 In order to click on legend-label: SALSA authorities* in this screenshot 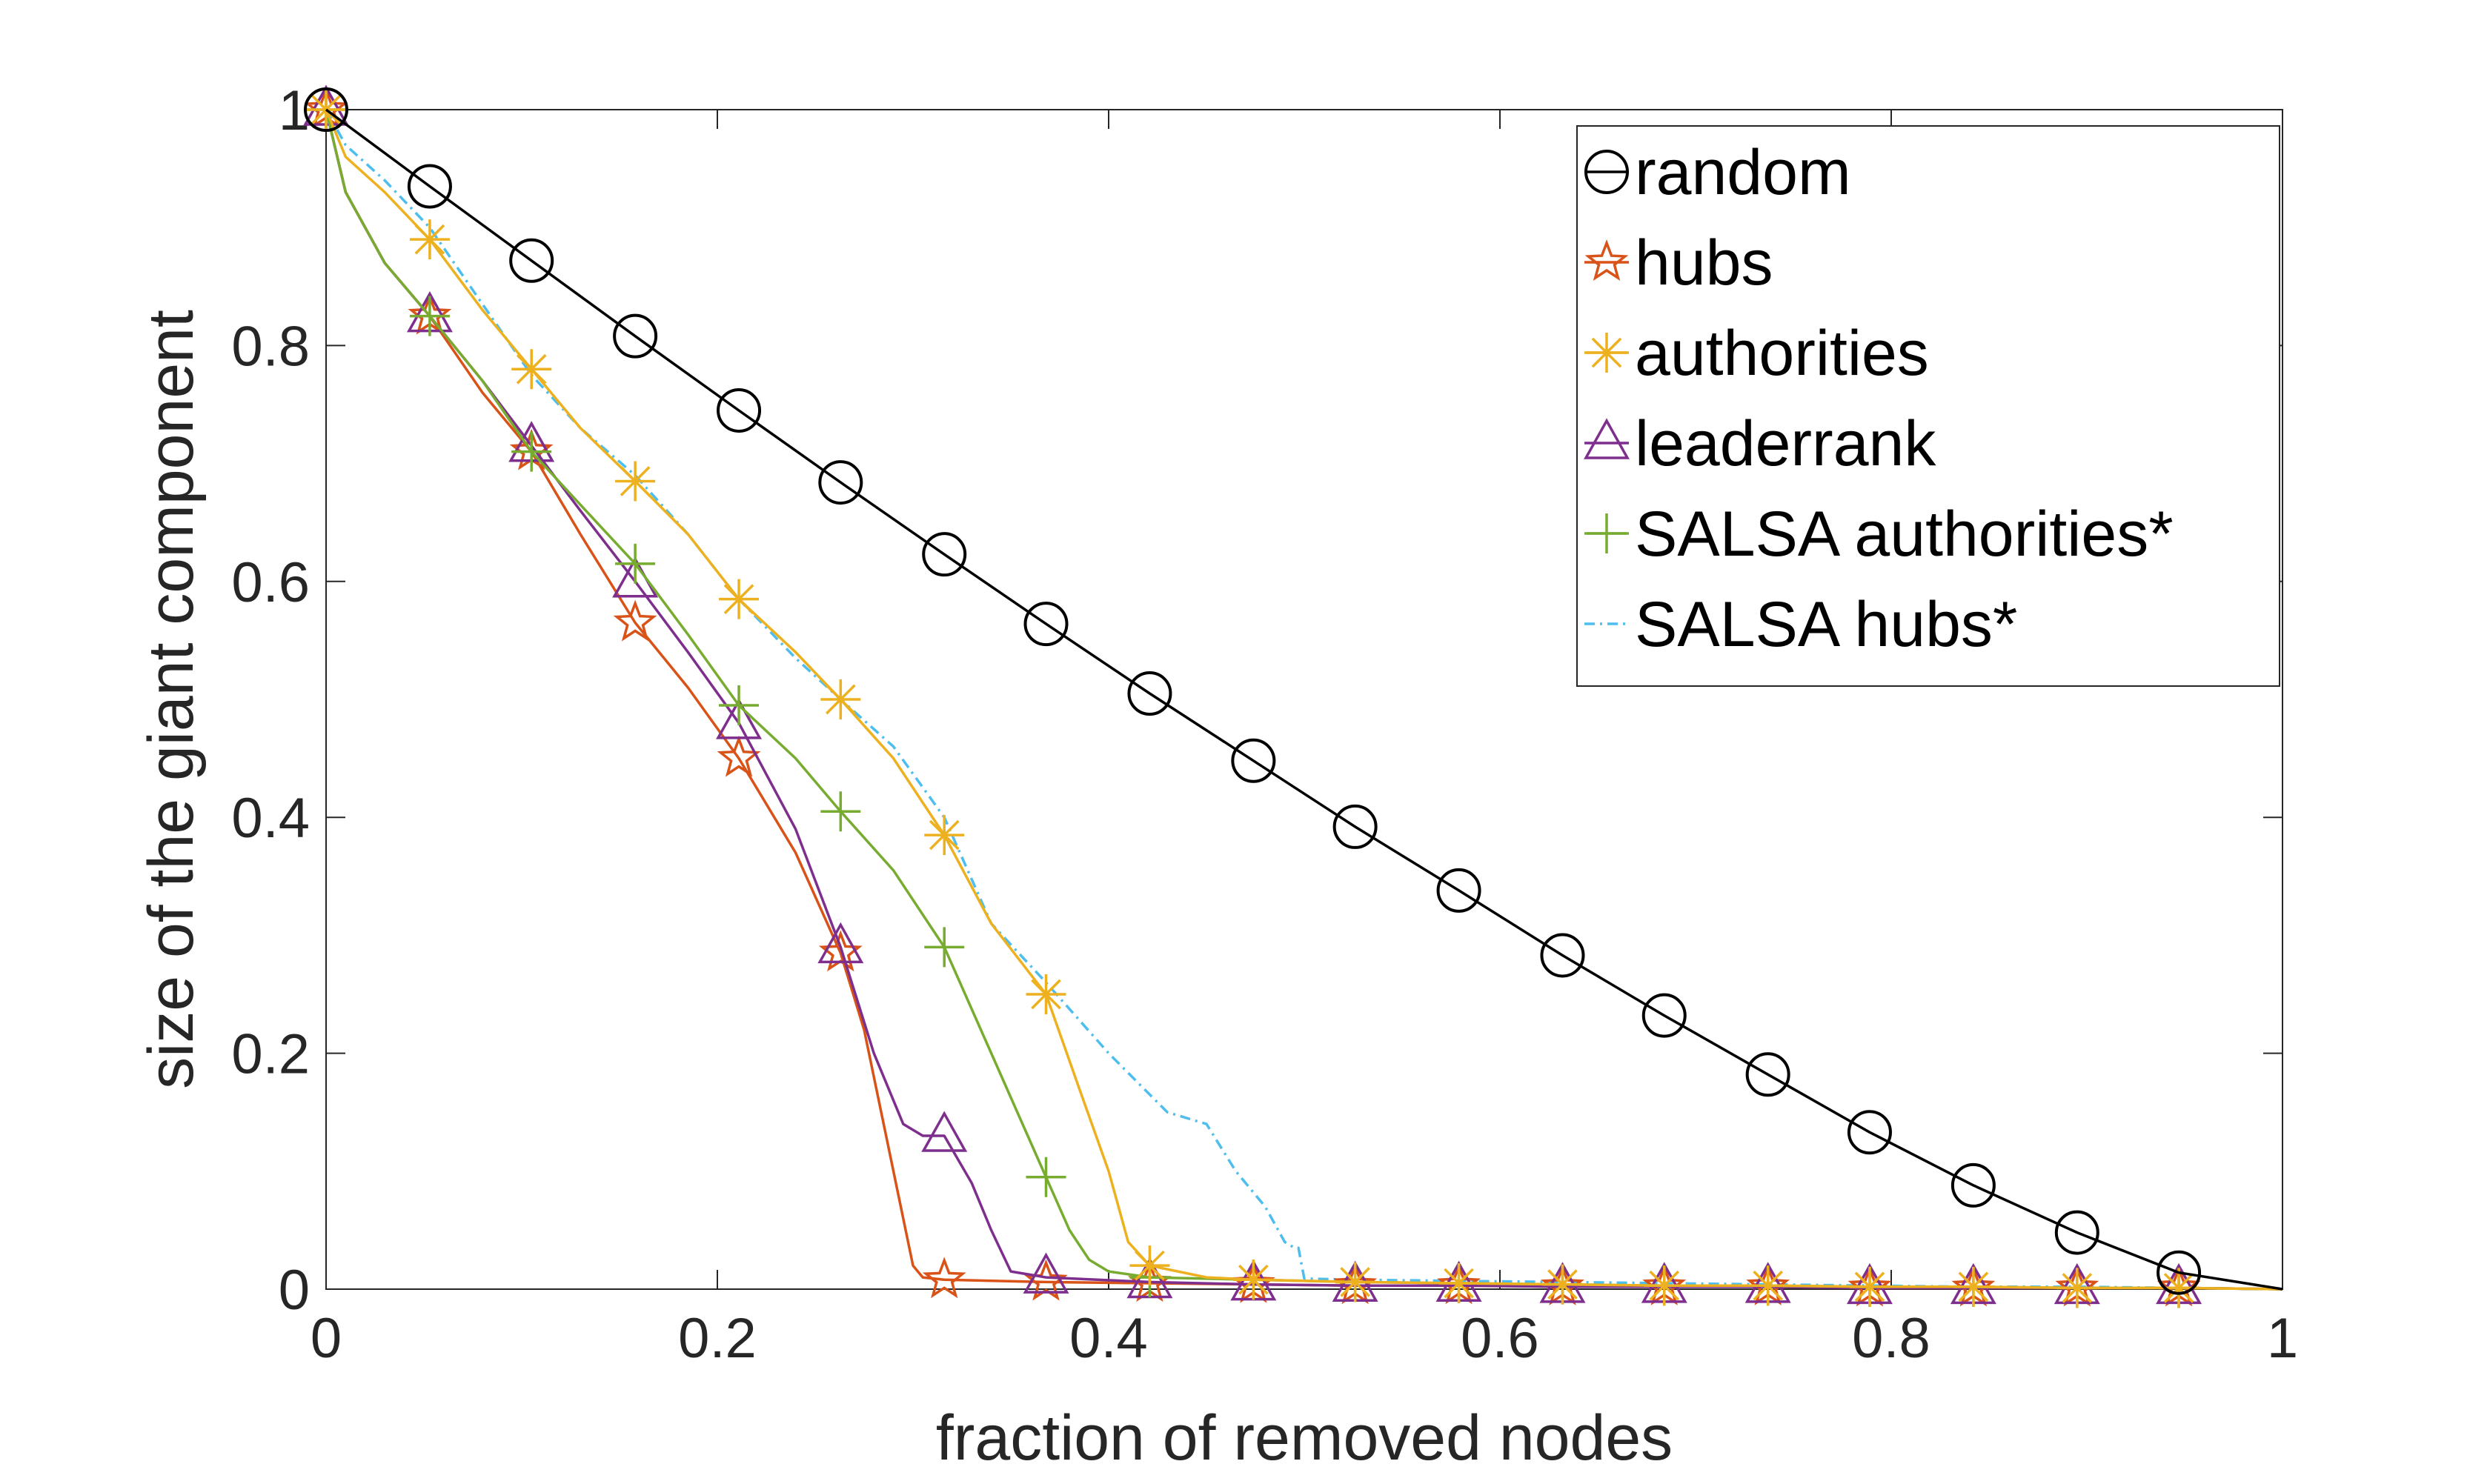, I will do `click(1904, 534)`.